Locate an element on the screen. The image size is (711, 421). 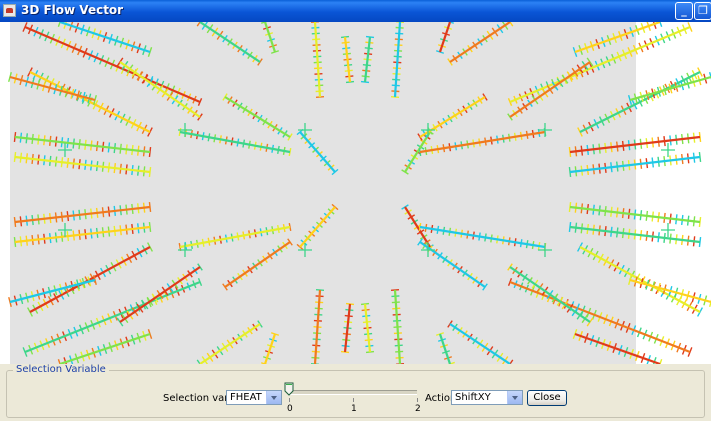
group-title: Selection Variable is located at coordinates (61, 369).